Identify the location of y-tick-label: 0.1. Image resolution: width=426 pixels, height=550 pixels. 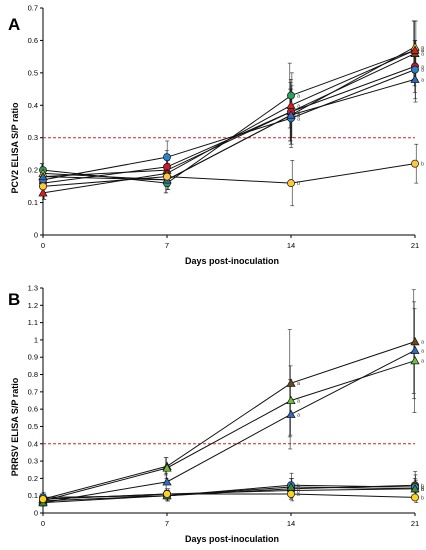
(33, 202).